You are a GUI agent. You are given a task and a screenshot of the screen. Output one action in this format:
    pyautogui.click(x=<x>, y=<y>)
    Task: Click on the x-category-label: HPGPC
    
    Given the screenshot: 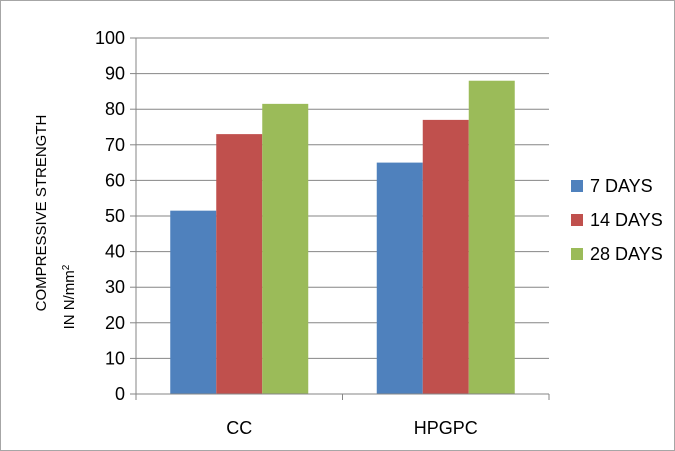 What is the action you would take?
    pyautogui.click(x=446, y=428)
    